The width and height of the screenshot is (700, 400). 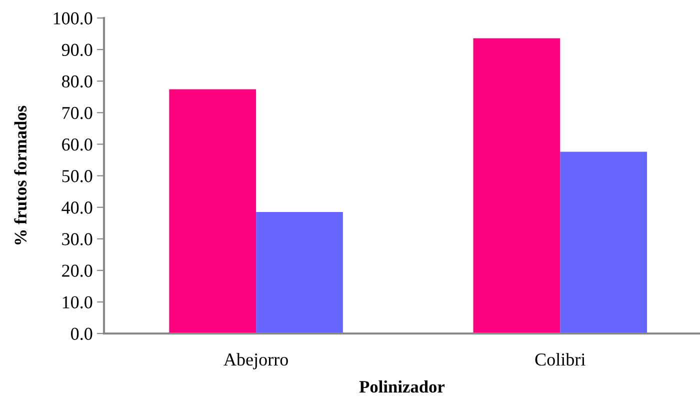 What do you see at coordinates (73, 18) in the screenshot?
I see `y-tick-label: 100.0` at bounding box center [73, 18].